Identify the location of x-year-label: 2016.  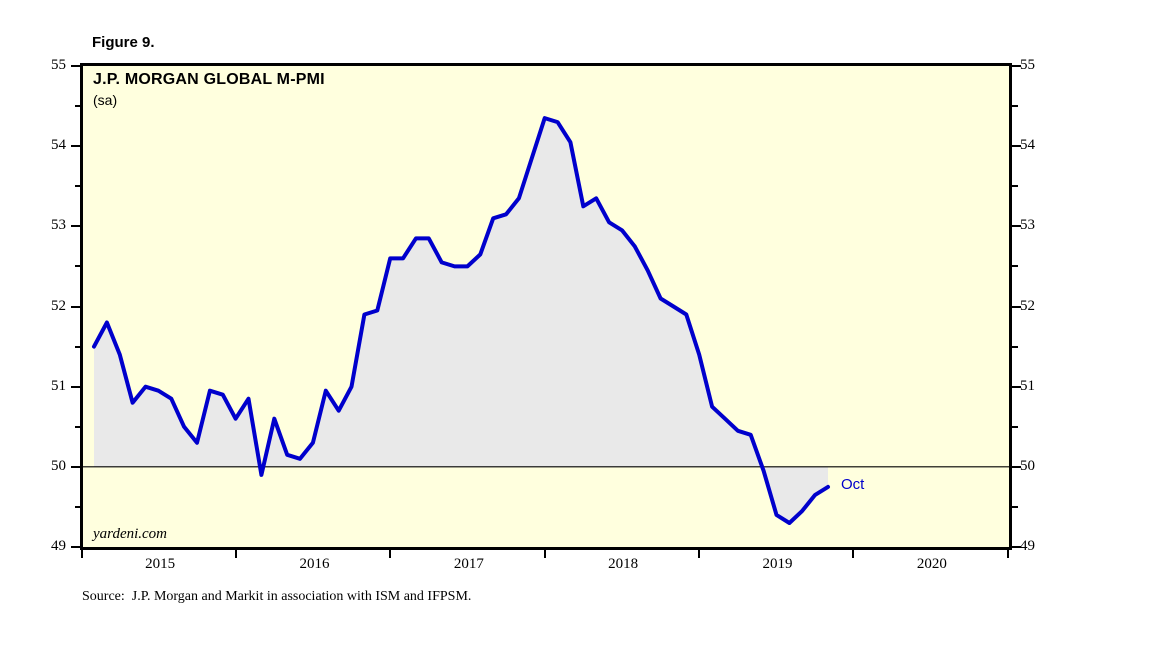
(314, 564).